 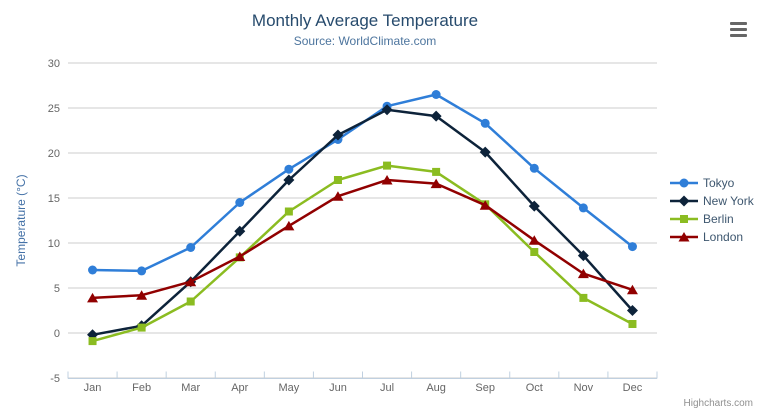 What do you see at coordinates (93, 297) in the screenshot?
I see `data-point-london-jan` at bounding box center [93, 297].